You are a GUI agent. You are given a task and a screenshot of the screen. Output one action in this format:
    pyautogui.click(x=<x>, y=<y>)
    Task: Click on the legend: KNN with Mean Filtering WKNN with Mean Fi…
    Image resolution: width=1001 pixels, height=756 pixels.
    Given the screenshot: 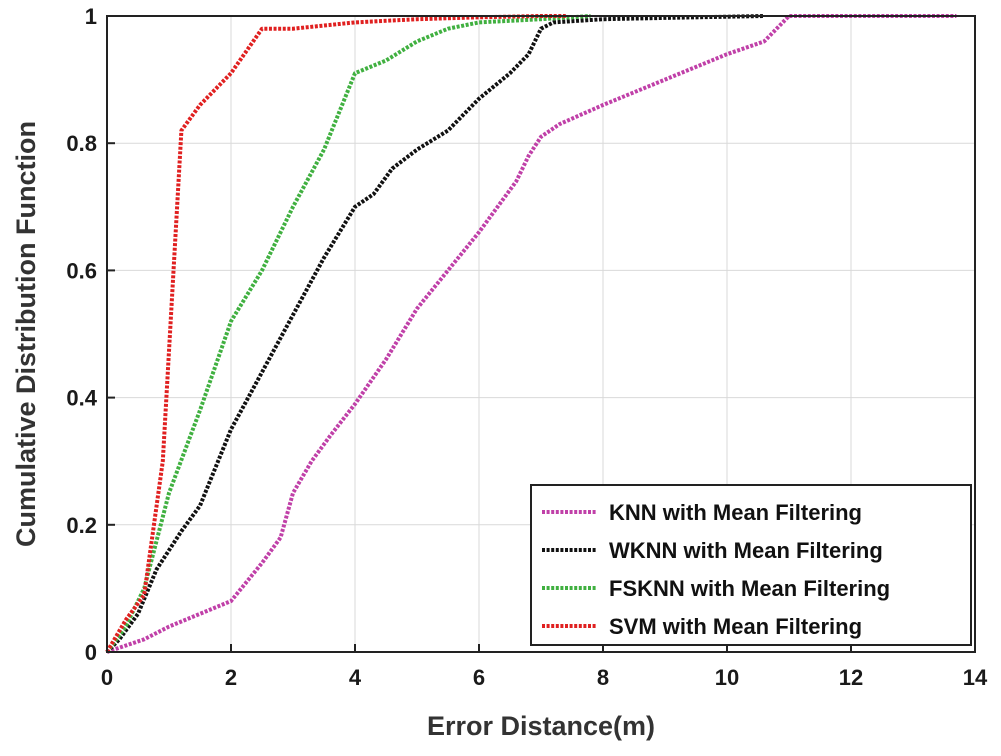 What is the action you would take?
    pyautogui.click(x=751, y=565)
    